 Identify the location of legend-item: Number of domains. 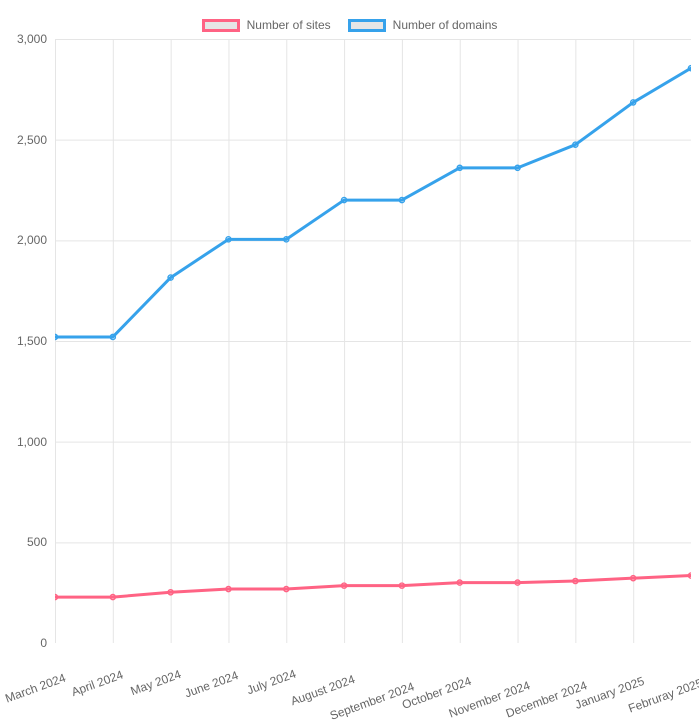
(422, 24).